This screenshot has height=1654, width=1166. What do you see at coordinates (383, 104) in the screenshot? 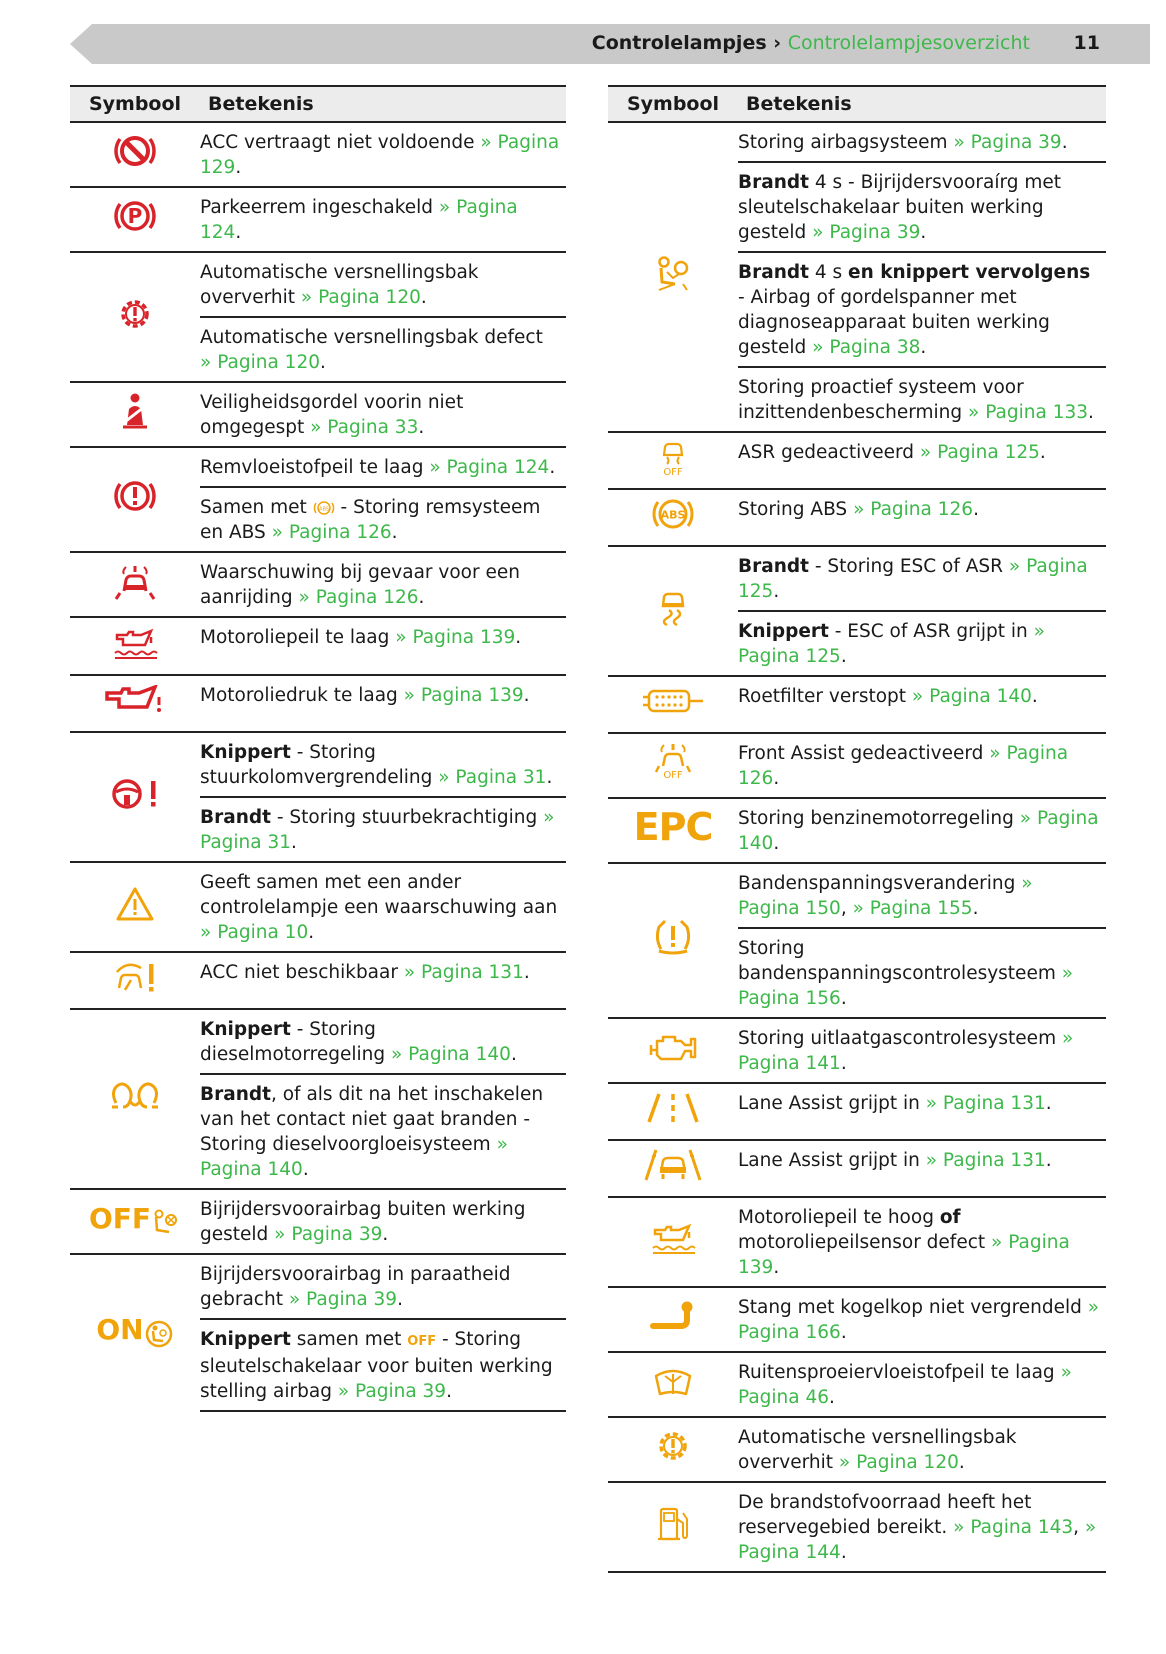
I see `col-meaning-header: Betekenis` at bounding box center [383, 104].